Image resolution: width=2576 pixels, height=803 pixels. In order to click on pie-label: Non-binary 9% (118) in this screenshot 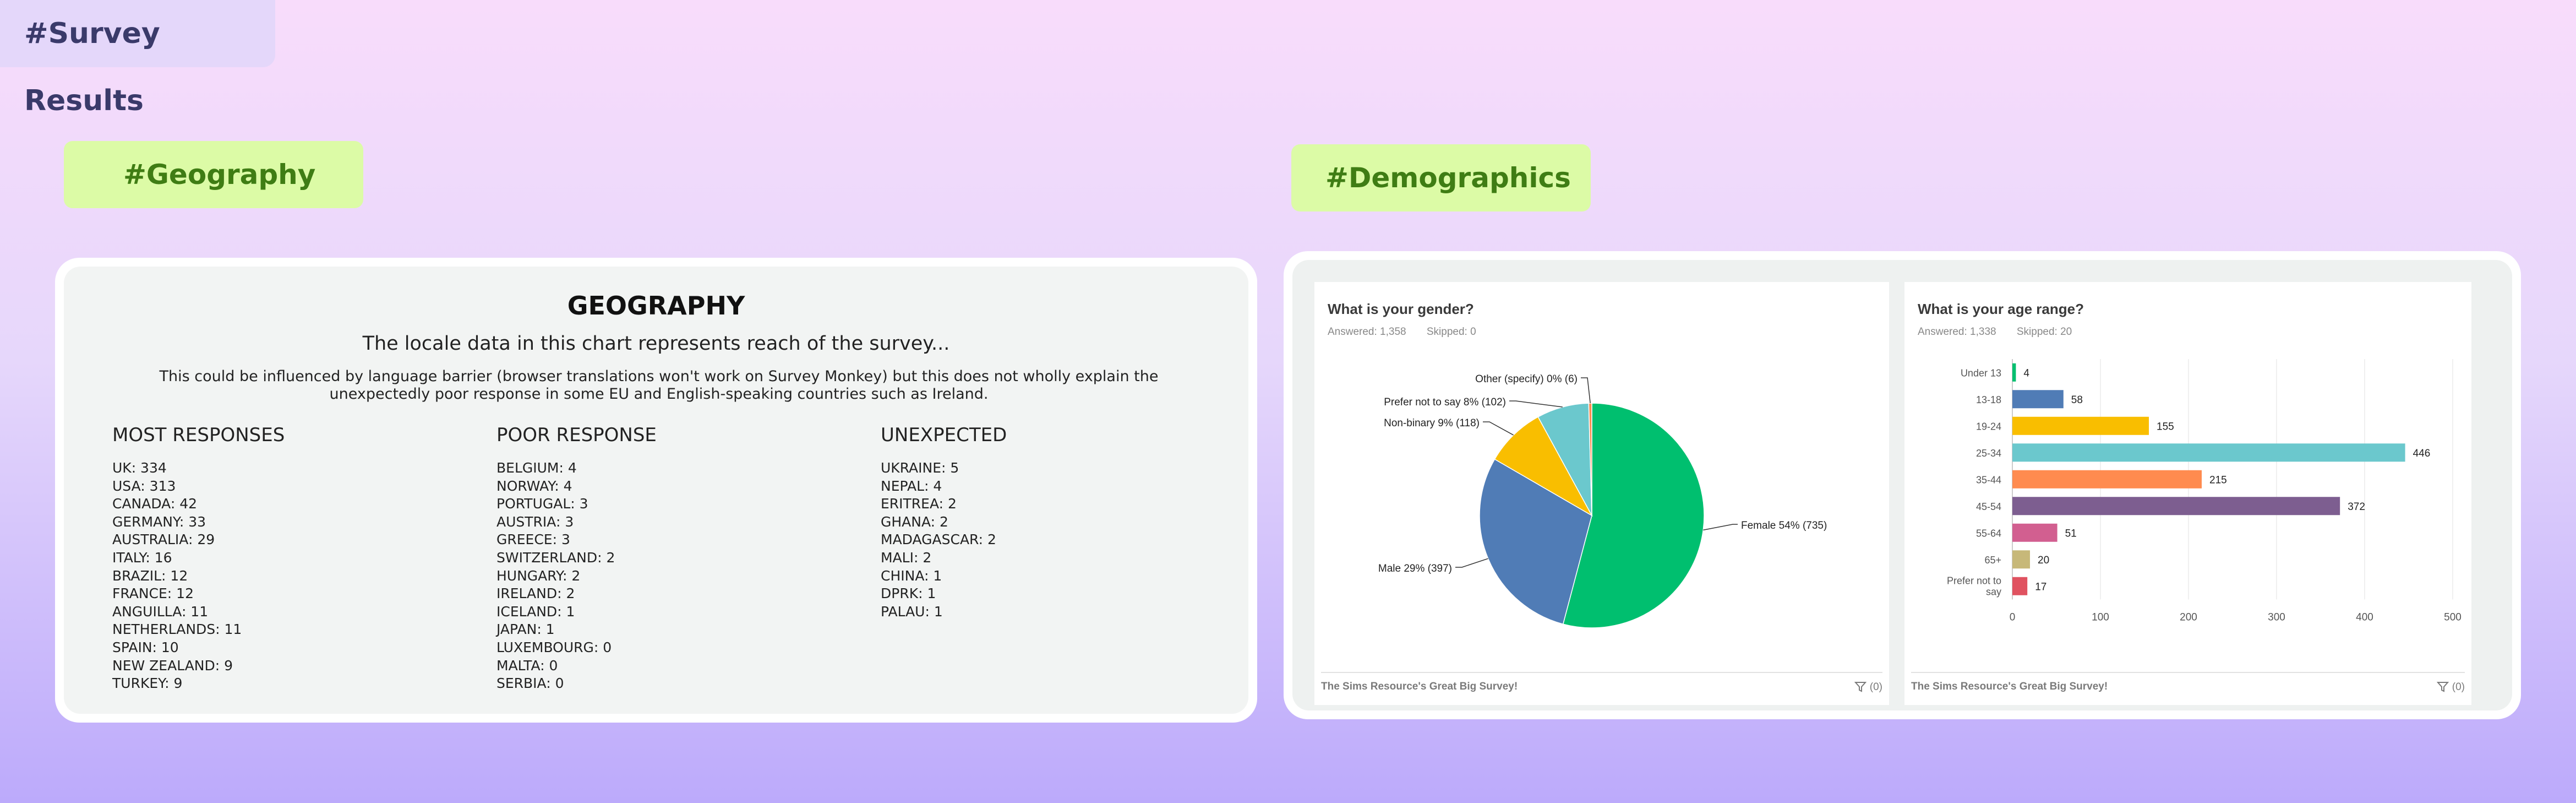, I will do `click(1432, 423)`.